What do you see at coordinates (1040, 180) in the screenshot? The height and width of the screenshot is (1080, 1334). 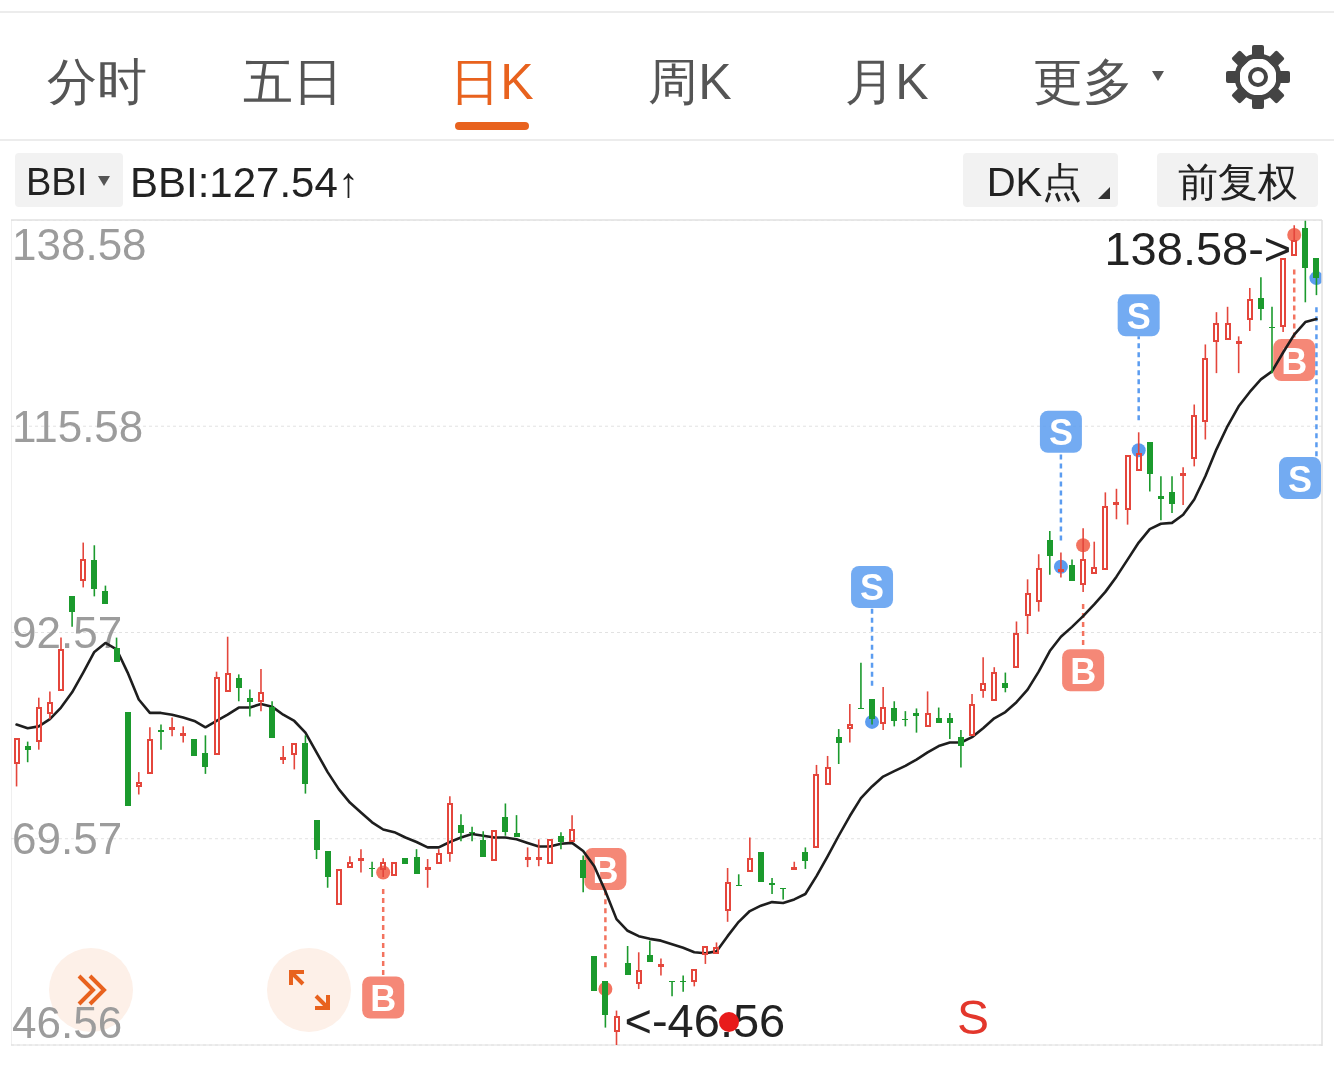 I see `dropdown-button: DK点` at bounding box center [1040, 180].